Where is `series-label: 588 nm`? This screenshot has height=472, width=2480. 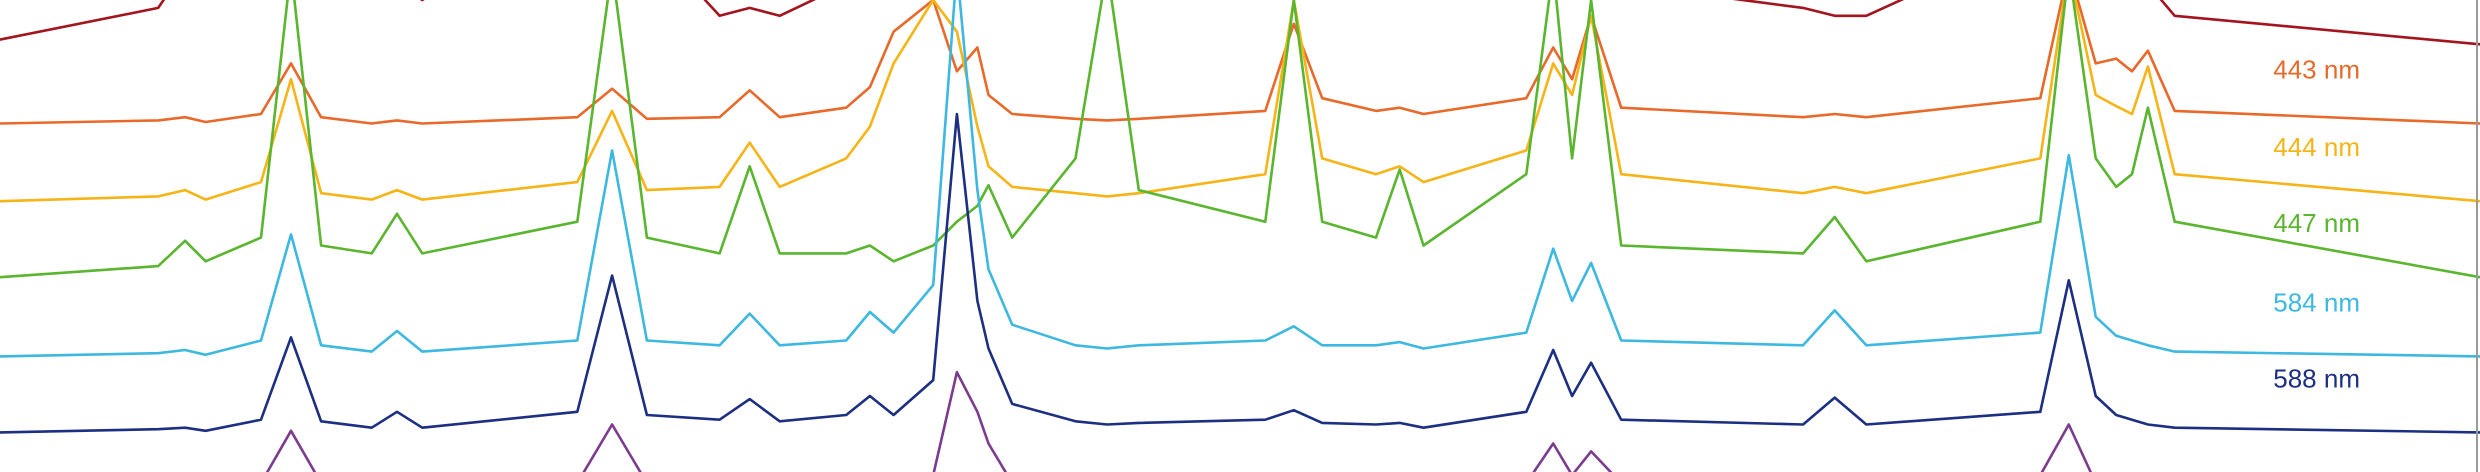
series-label: 588 nm is located at coordinates (2316, 378).